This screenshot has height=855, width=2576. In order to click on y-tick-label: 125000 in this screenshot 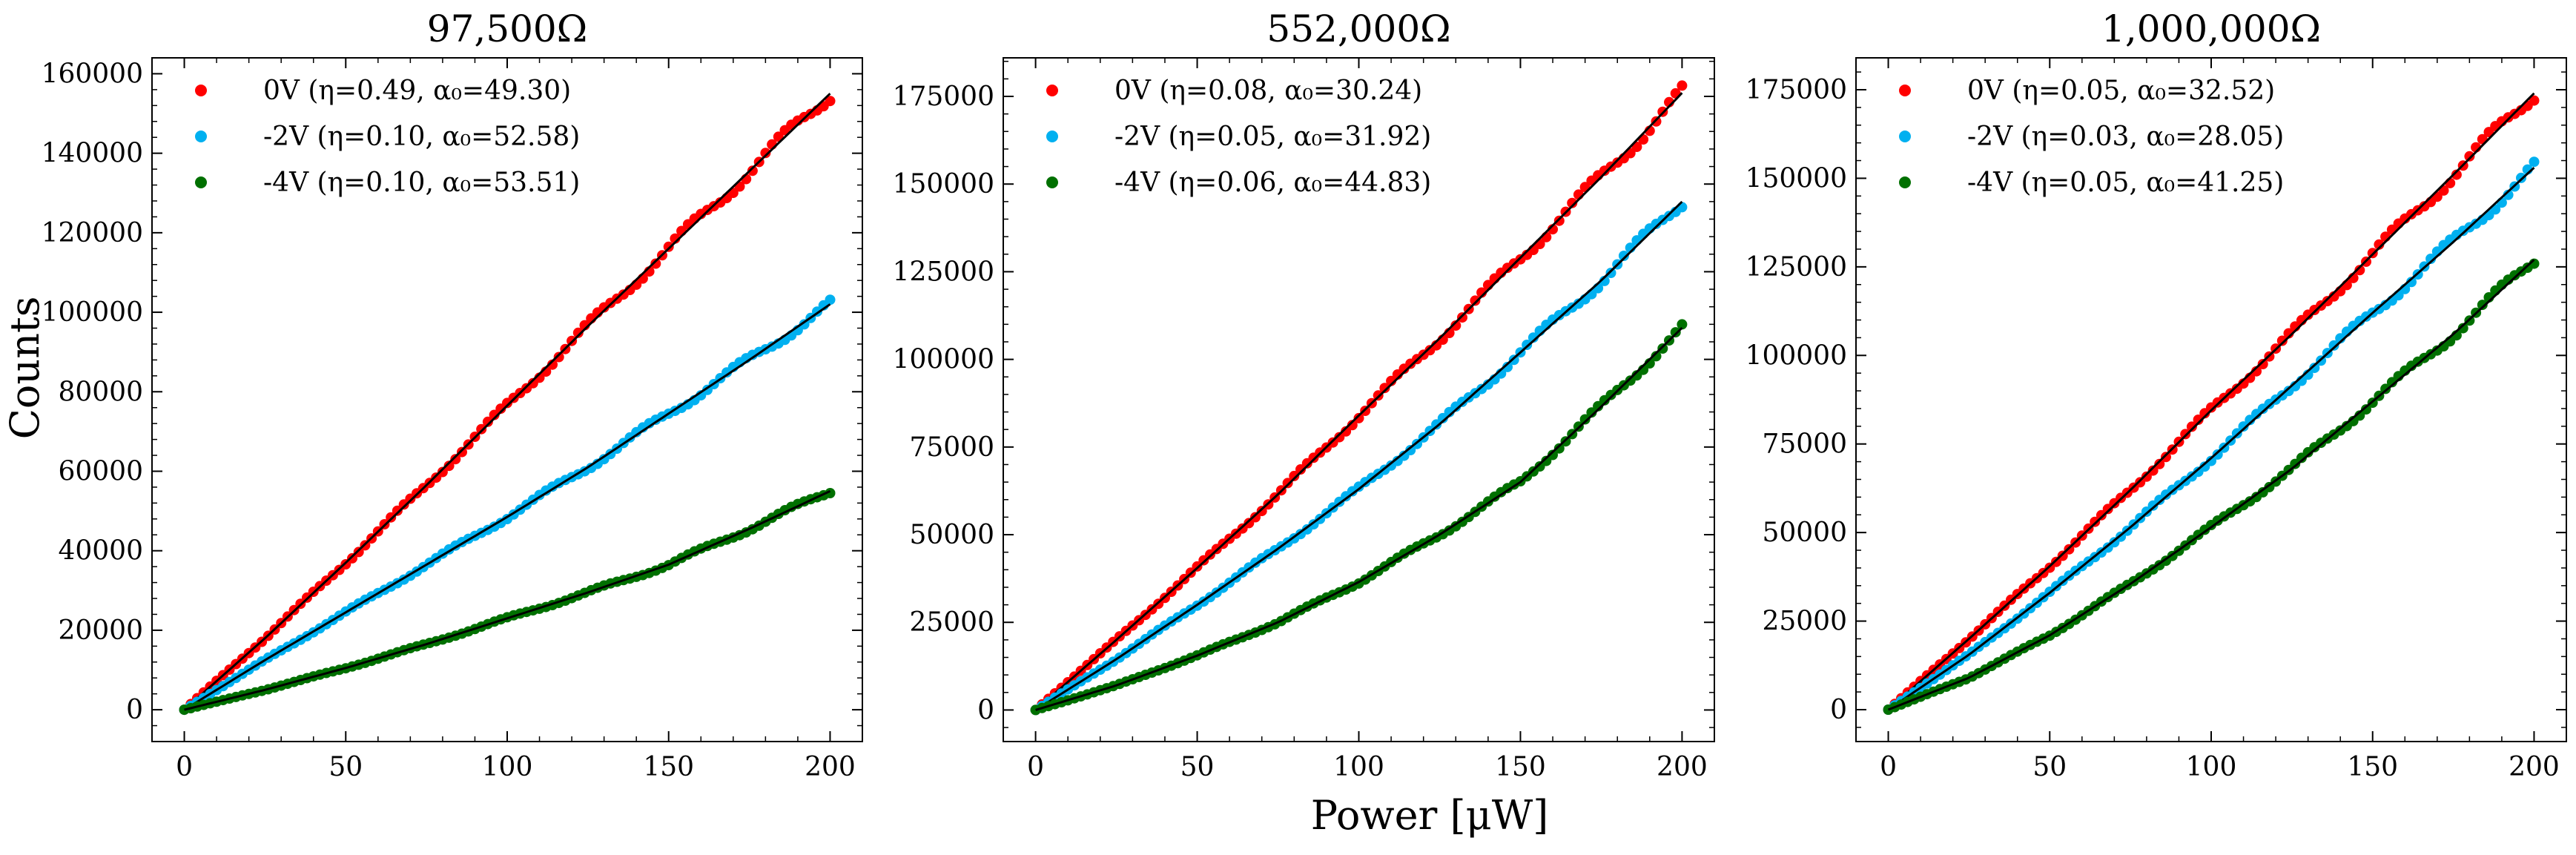, I will do `click(943, 272)`.